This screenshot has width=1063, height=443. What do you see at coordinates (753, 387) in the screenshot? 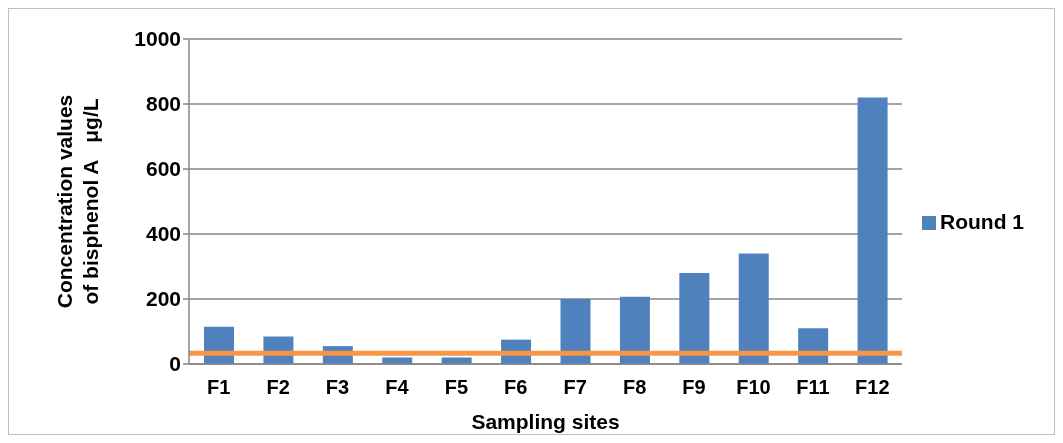
I see `x-tick-label: F10` at bounding box center [753, 387].